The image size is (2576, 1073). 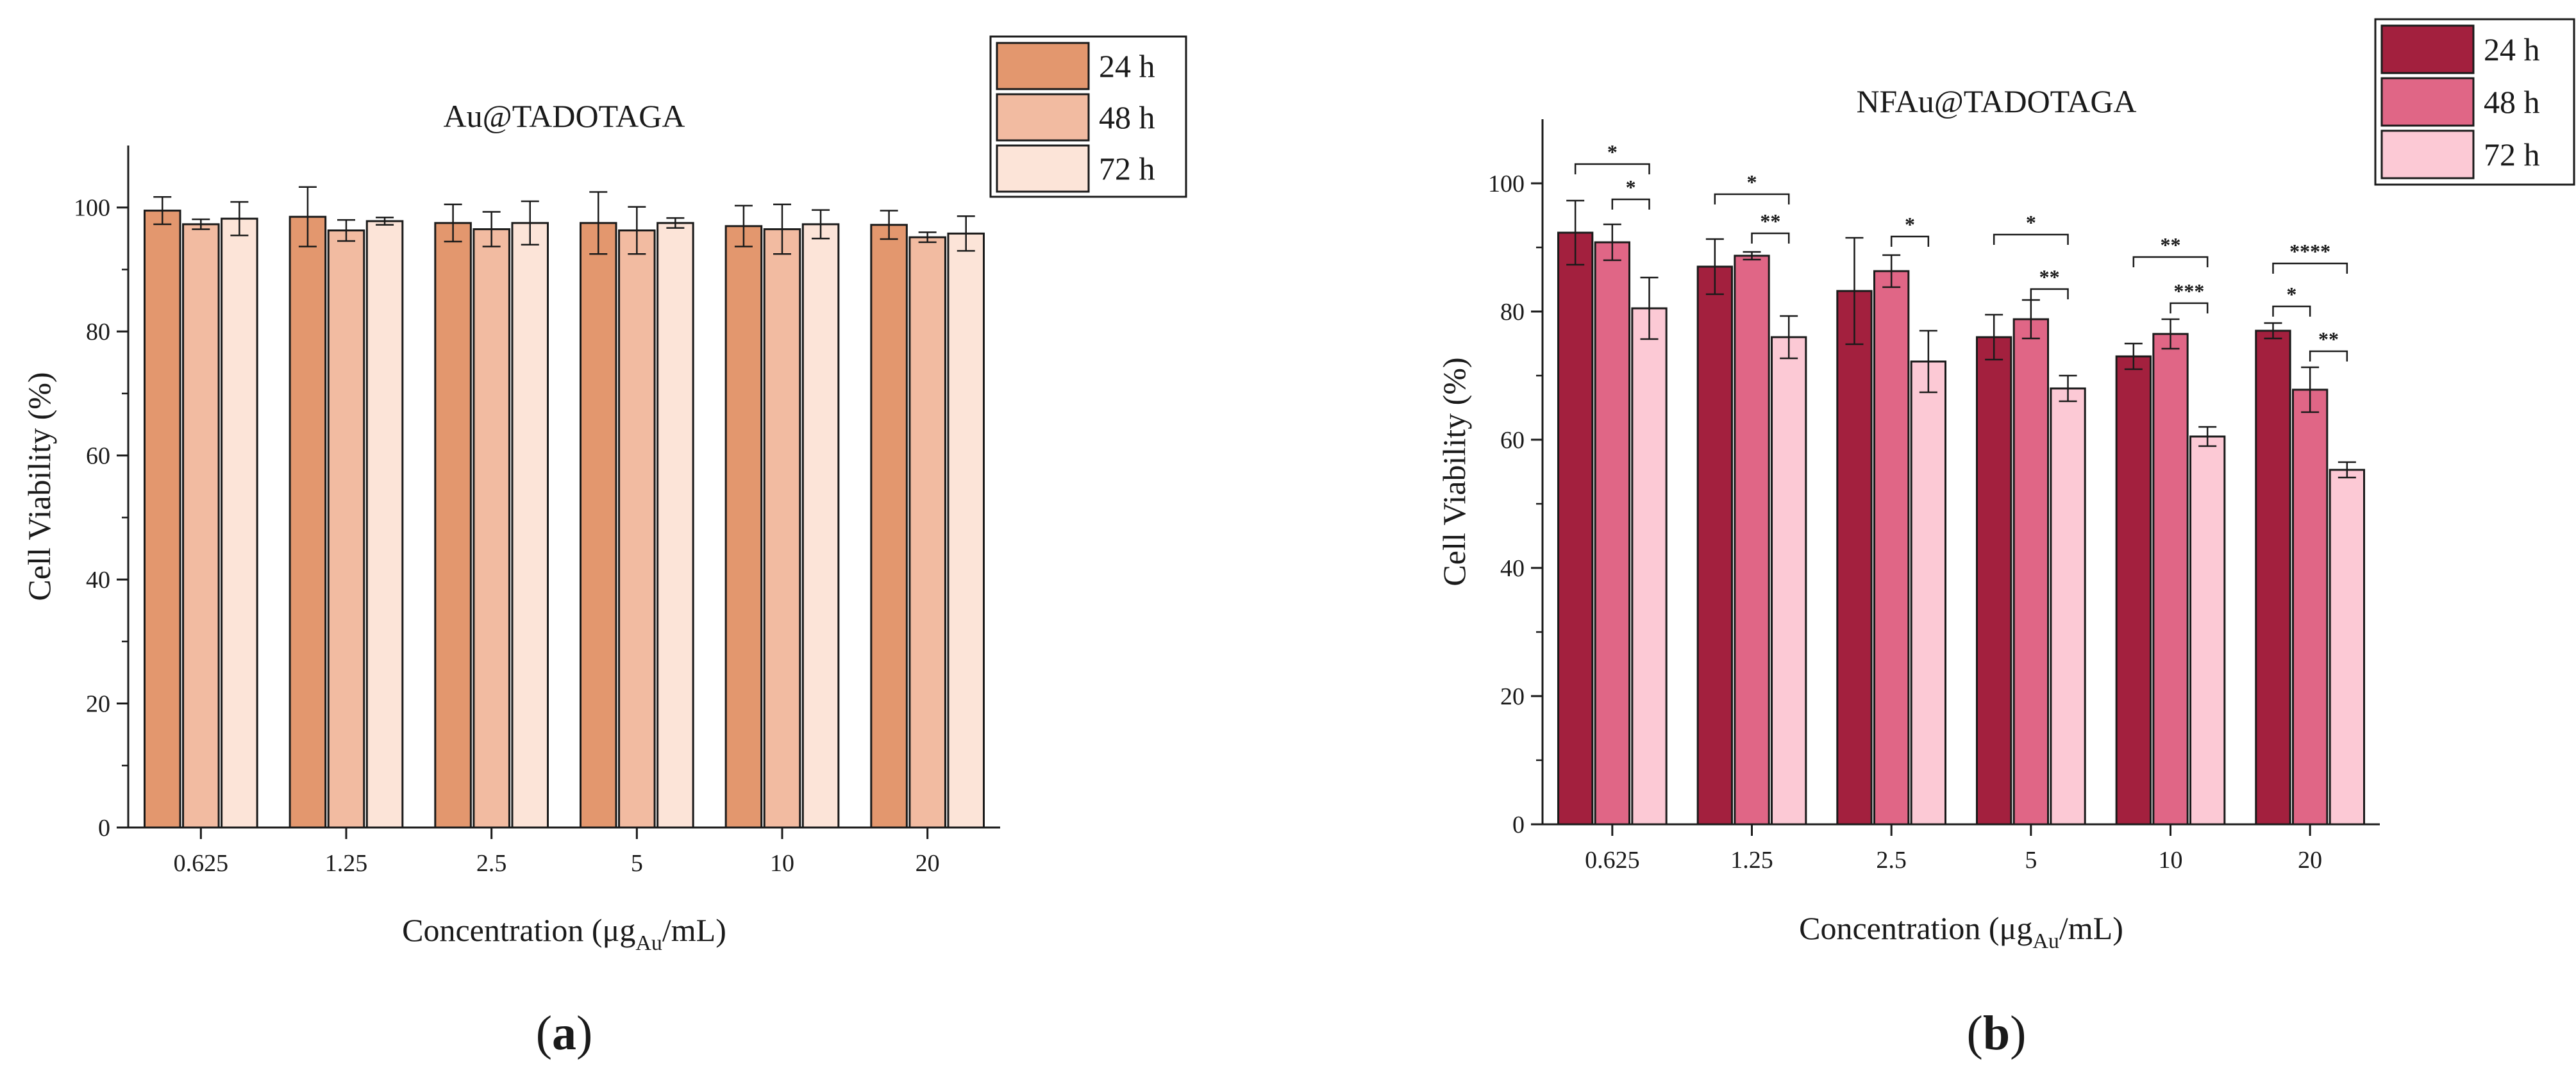 I want to click on bar-10-24h, so click(x=743, y=527).